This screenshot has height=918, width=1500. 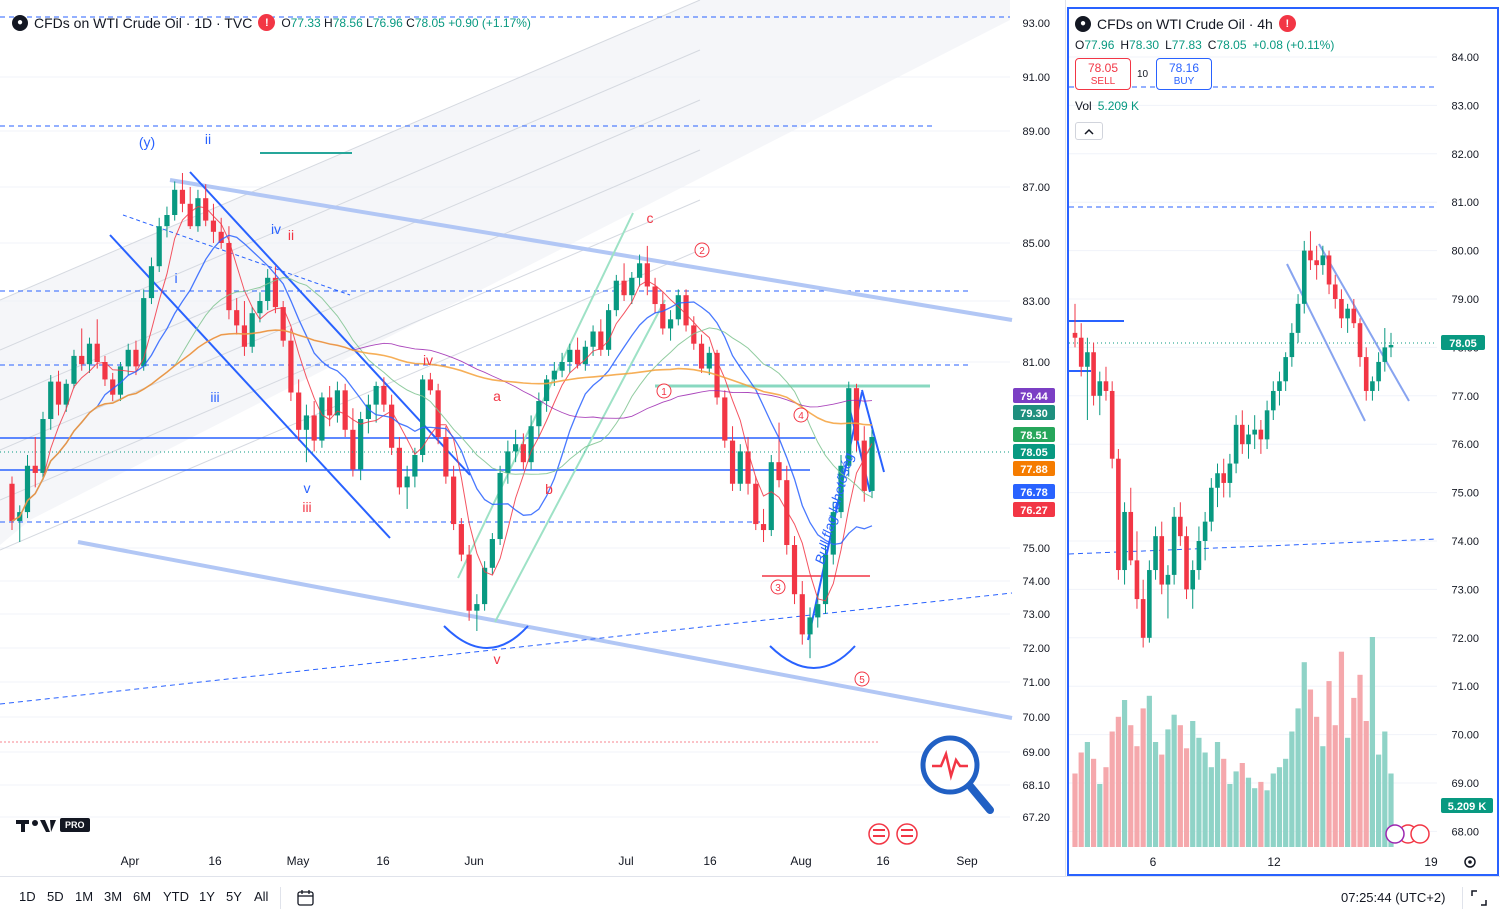 What do you see at coordinates (1470, 862) in the screenshot?
I see `settings-gear-icon` at bounding box center [1470, 862].